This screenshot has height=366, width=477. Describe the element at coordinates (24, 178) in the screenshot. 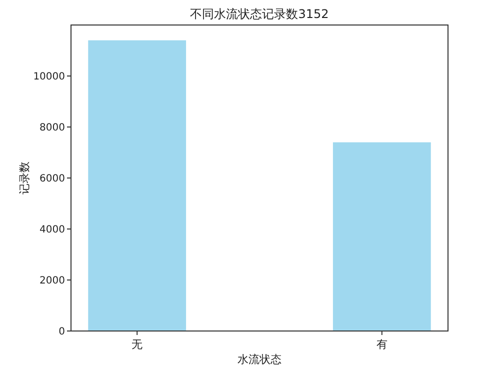

I see `y-axis-title: 记录数` at that location.